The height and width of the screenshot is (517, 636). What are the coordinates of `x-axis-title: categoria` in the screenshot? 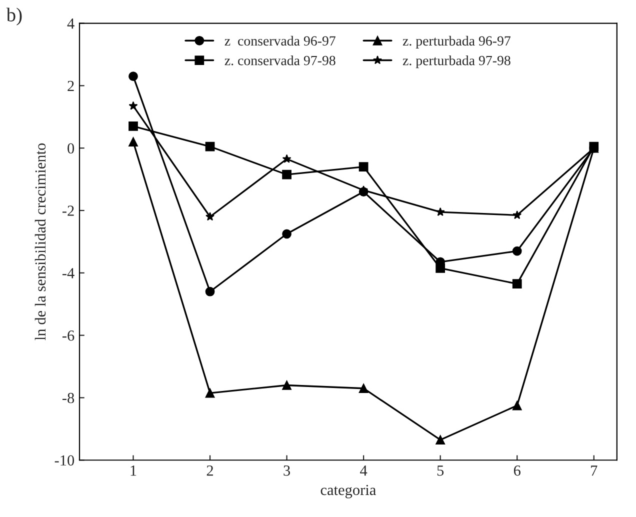 It's located at (348, 491).